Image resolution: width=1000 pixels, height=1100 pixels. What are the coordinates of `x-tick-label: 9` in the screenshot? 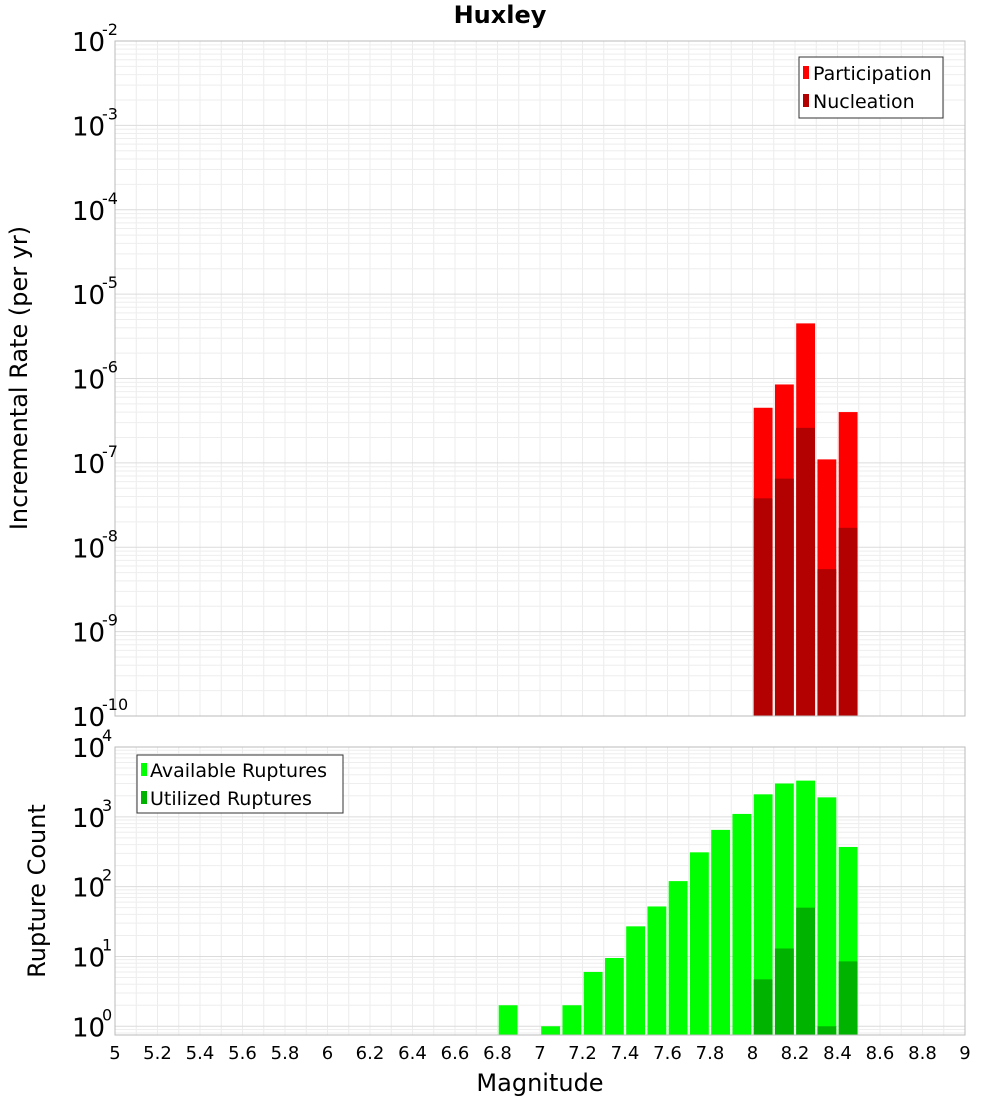 It's located at (964, 1053).